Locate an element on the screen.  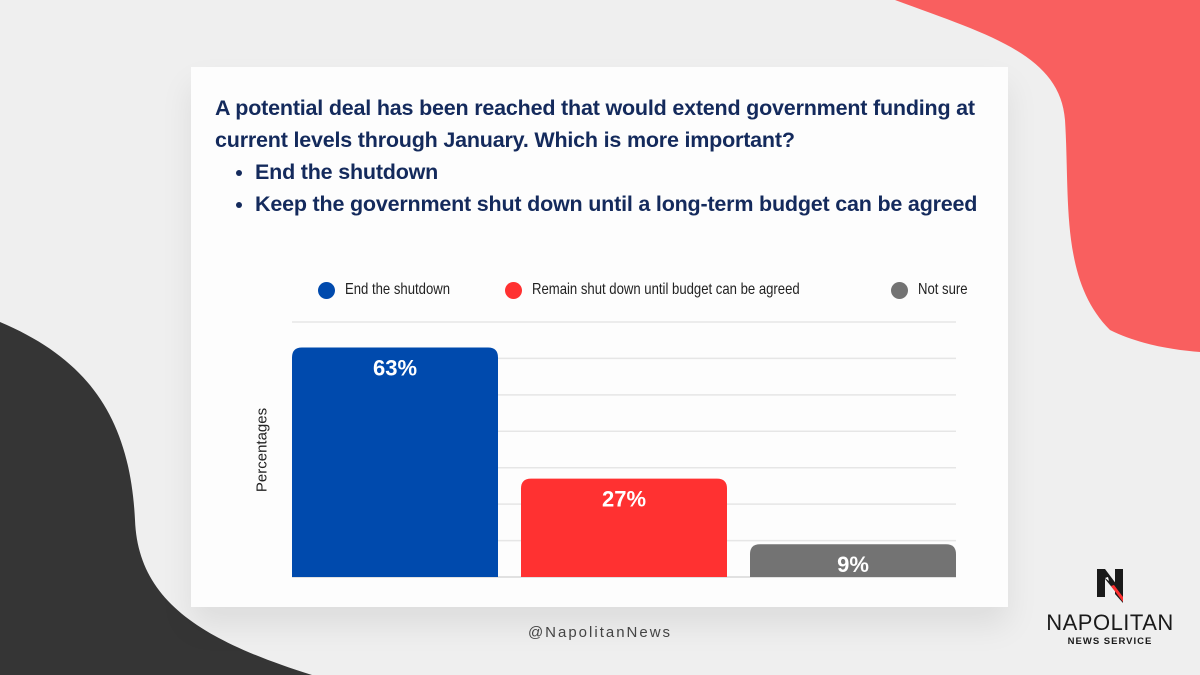
logo-subtitle: NEWS SERVICE is located at coordinates (1110, 641).